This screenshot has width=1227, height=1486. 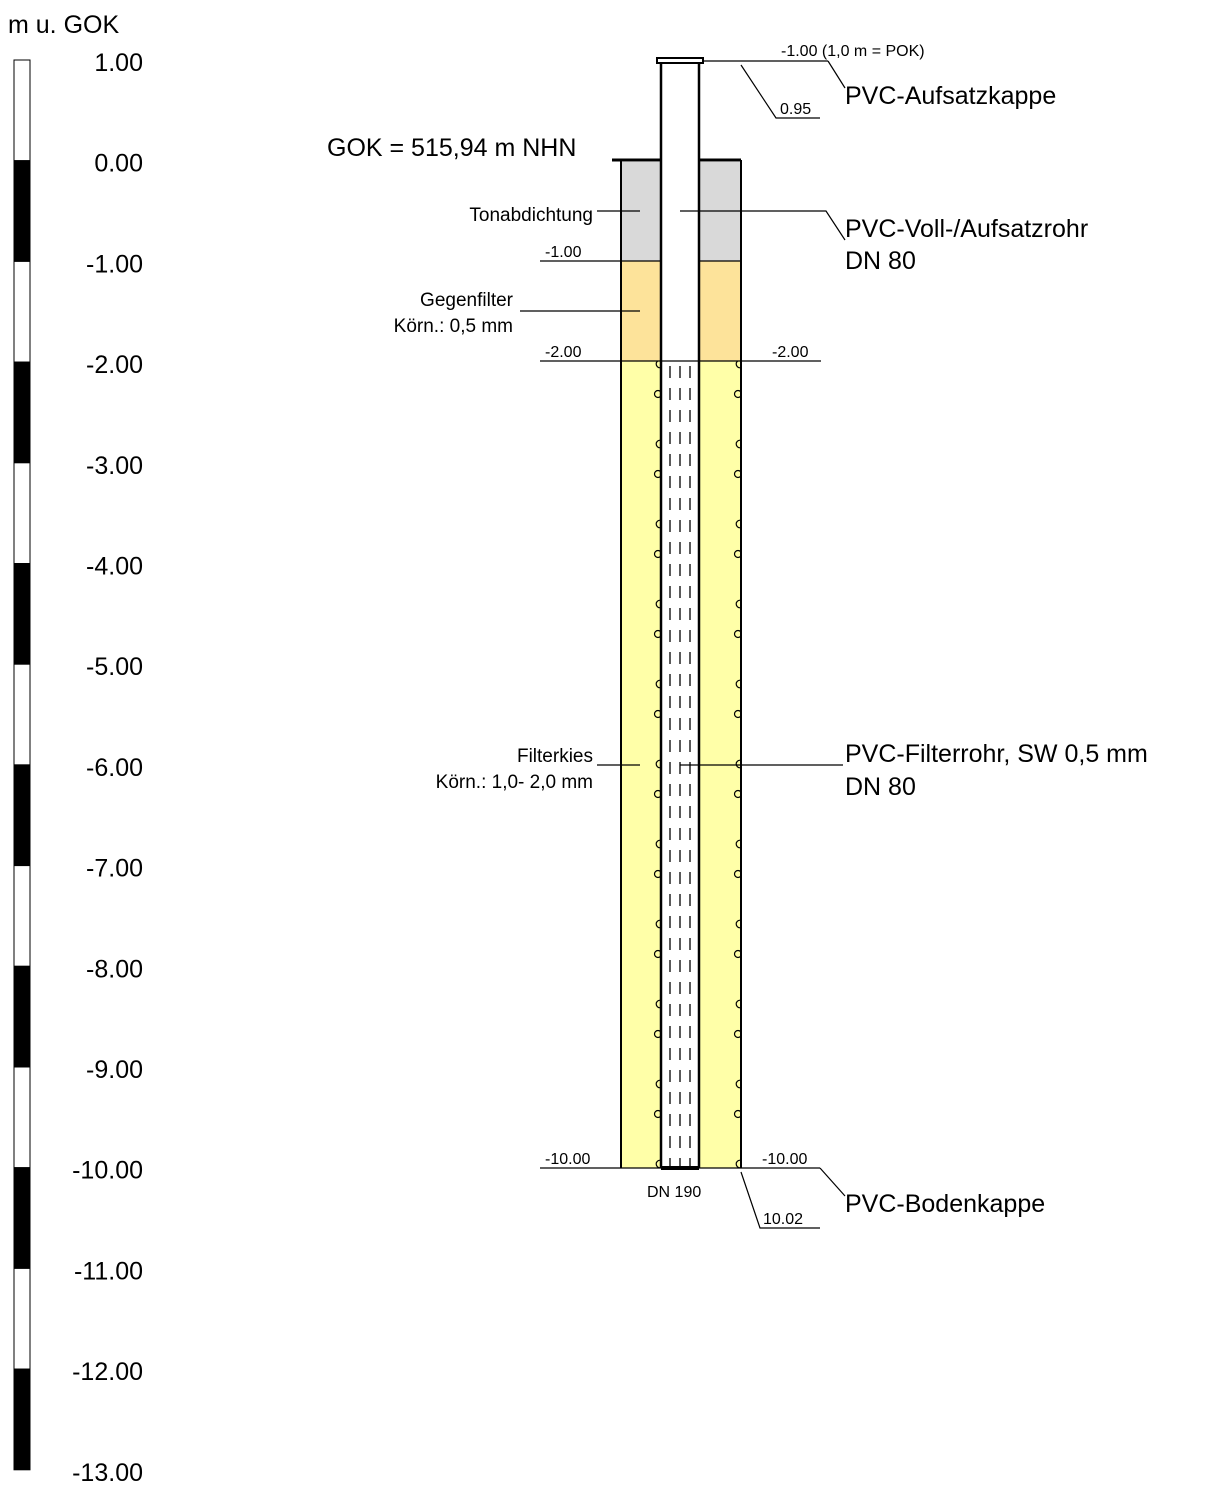 What do you see at coordinates (451, 148) in the screenshot?
I see `ground-level-label: GOK = 515,94 m NHN` at bounding box center [451, 148].